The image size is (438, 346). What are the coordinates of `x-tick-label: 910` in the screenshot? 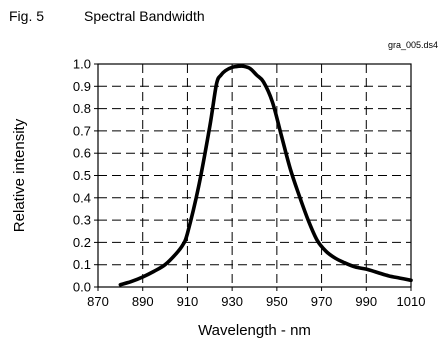 It's located at (188, 301).